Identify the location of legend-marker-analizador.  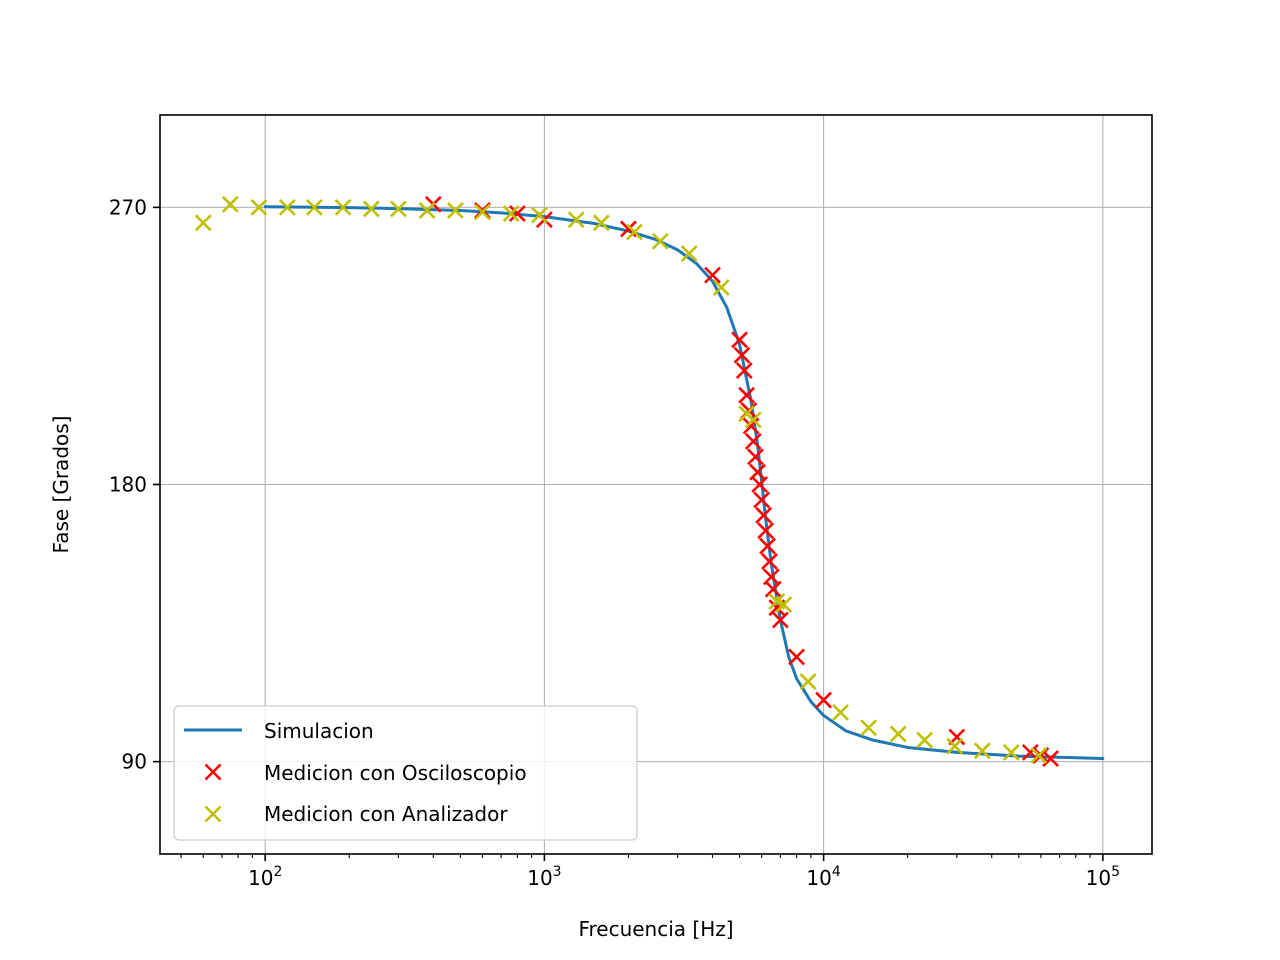
(213, 814).